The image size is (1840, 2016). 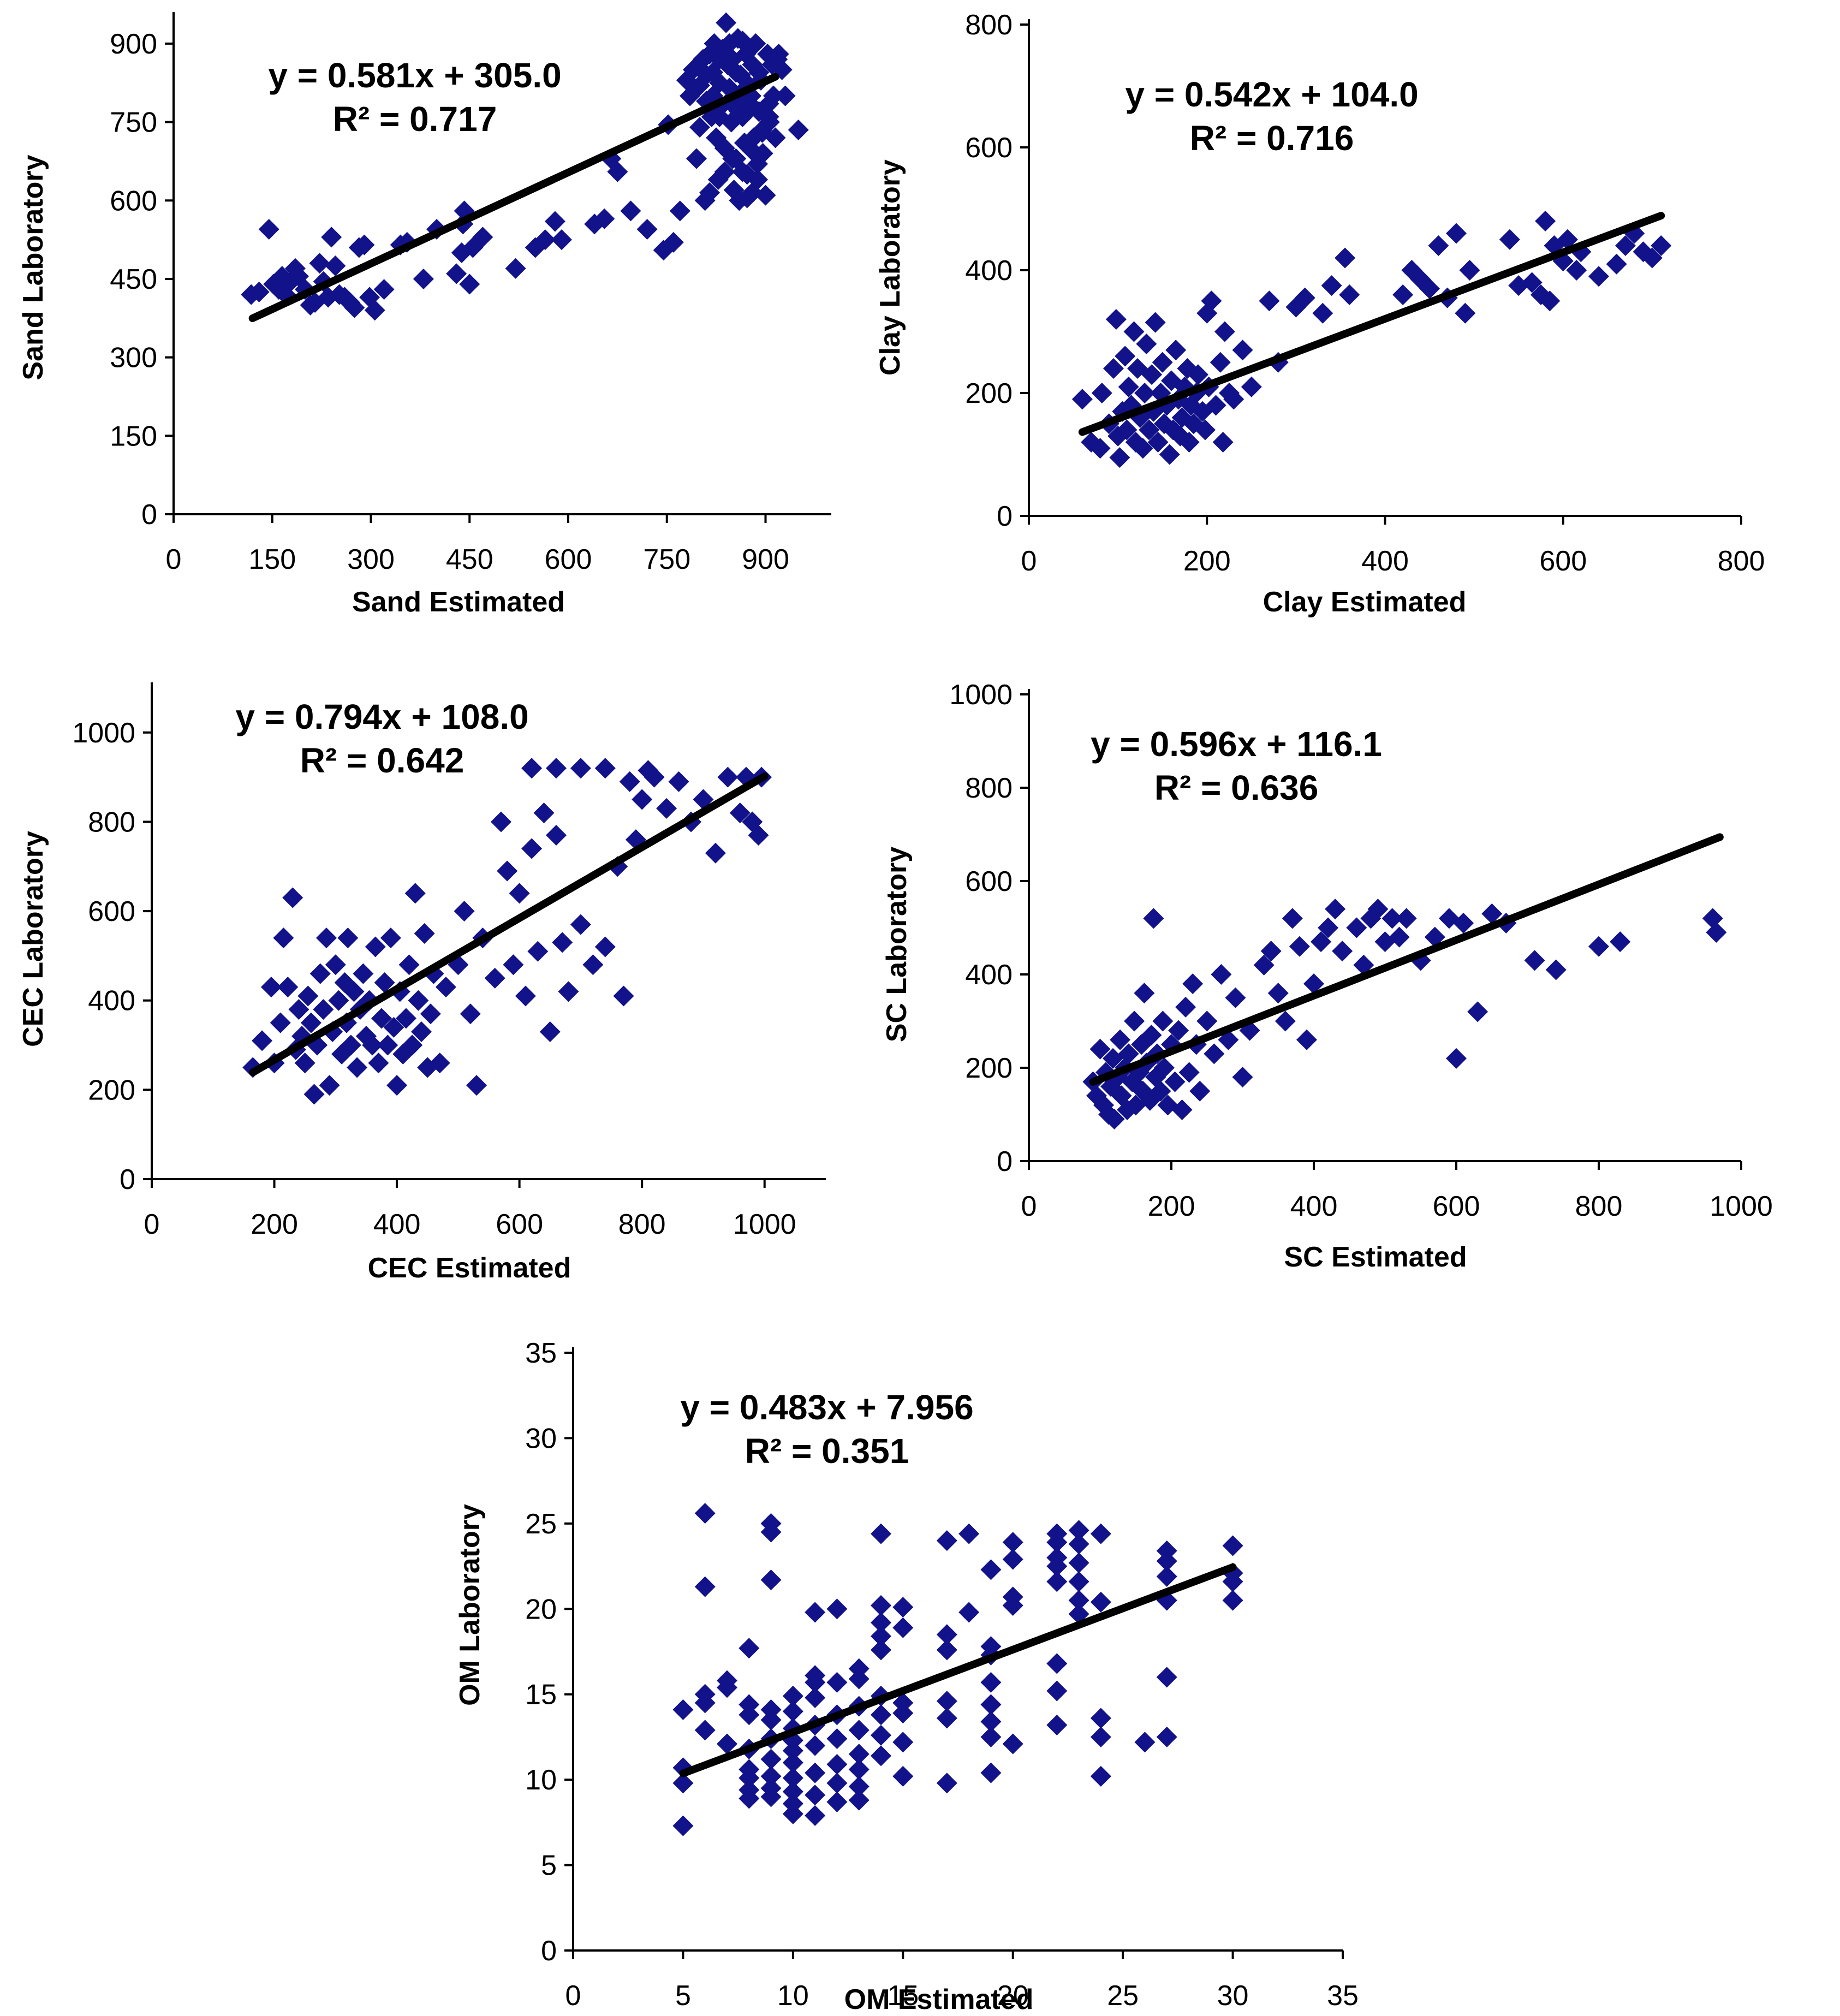 I want to click on clay-y-tick-label: 200, so click(x=989, y=394).